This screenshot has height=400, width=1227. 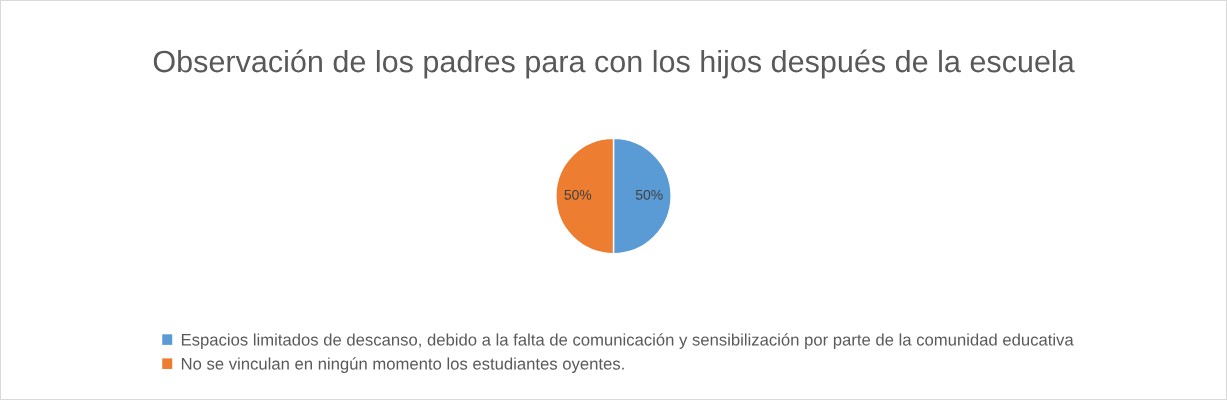 I want to click on legend-label: No se vinculan en ningún momento los estudiantes oyentes., so click(x=402, y=365).